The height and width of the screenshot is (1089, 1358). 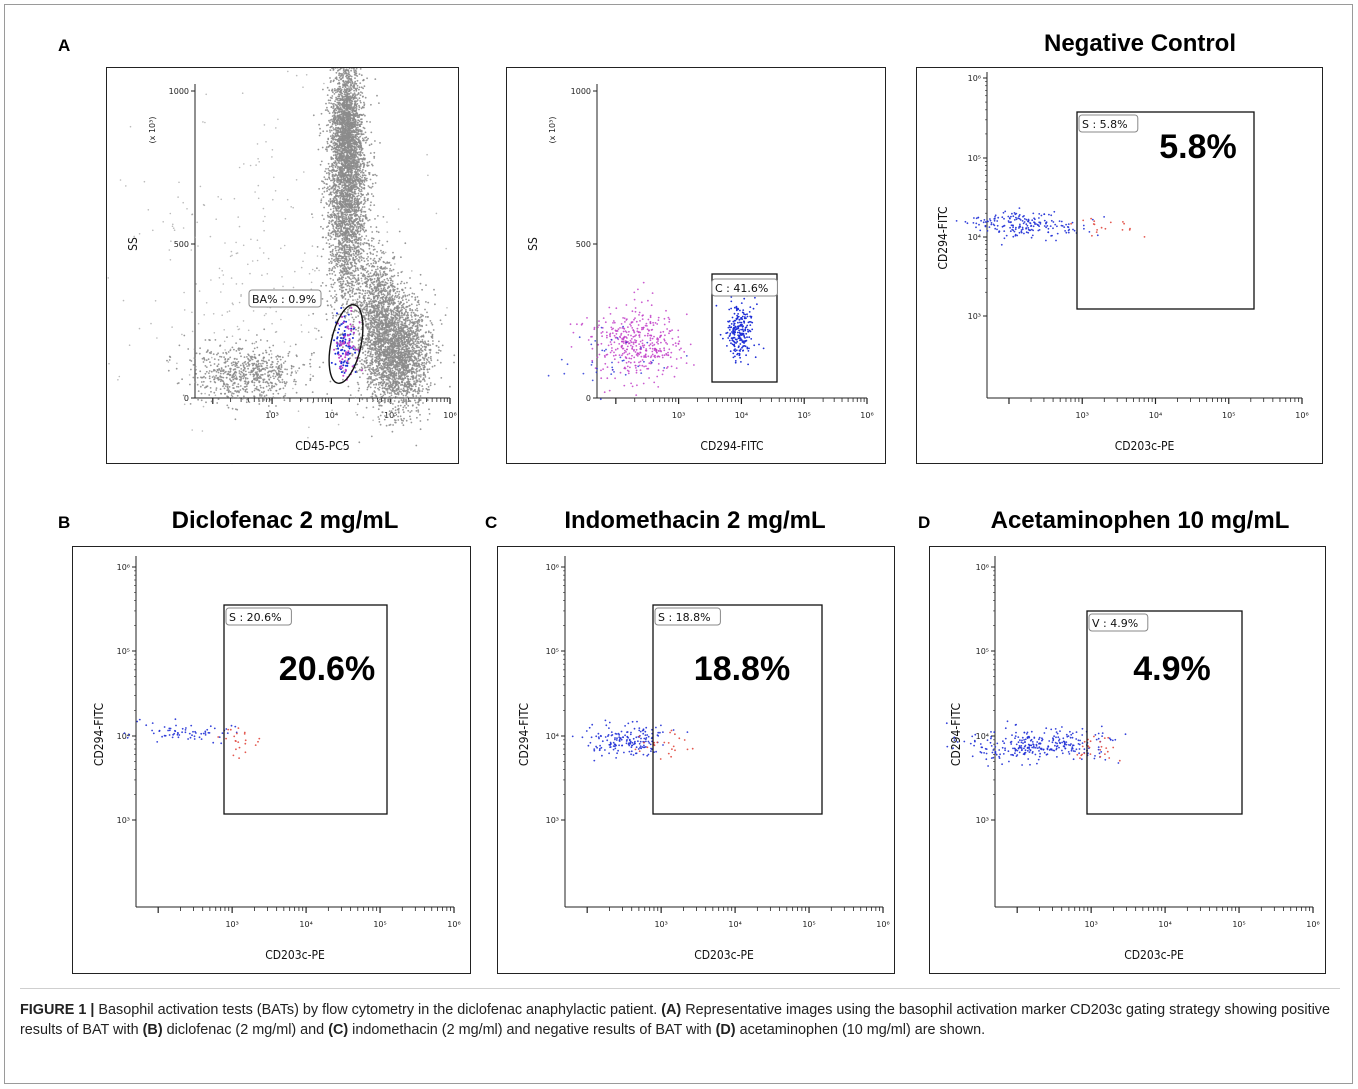 What do you see at coordinates (449, 415) in the screenshot?
I see `x-tick-label: 10⁶` at bounding box center [449, 415].